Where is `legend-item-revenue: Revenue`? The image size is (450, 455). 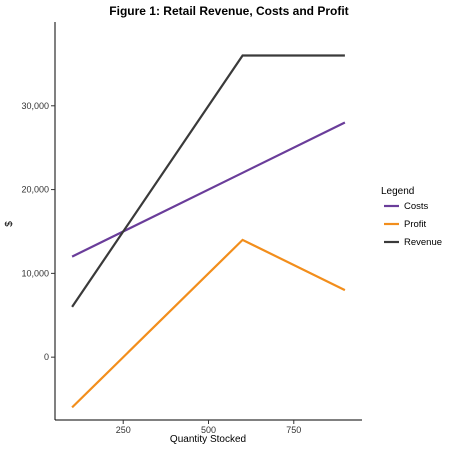 legend-item-revenue: Revenue is located at coordinates (413, 242).